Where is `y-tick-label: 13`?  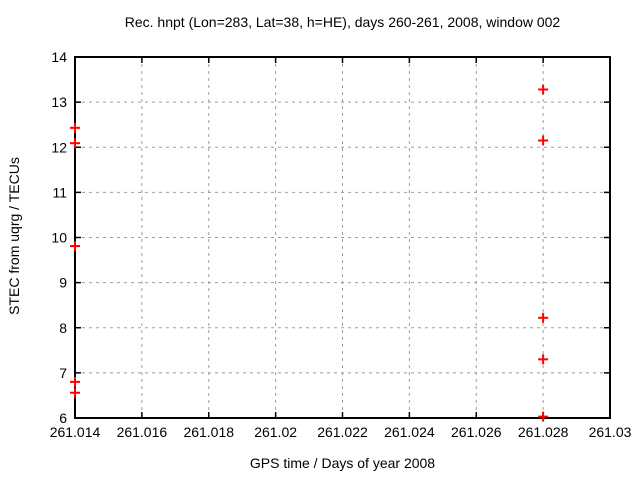
y-tick-label: 13 is located at coordinates (59, 102).